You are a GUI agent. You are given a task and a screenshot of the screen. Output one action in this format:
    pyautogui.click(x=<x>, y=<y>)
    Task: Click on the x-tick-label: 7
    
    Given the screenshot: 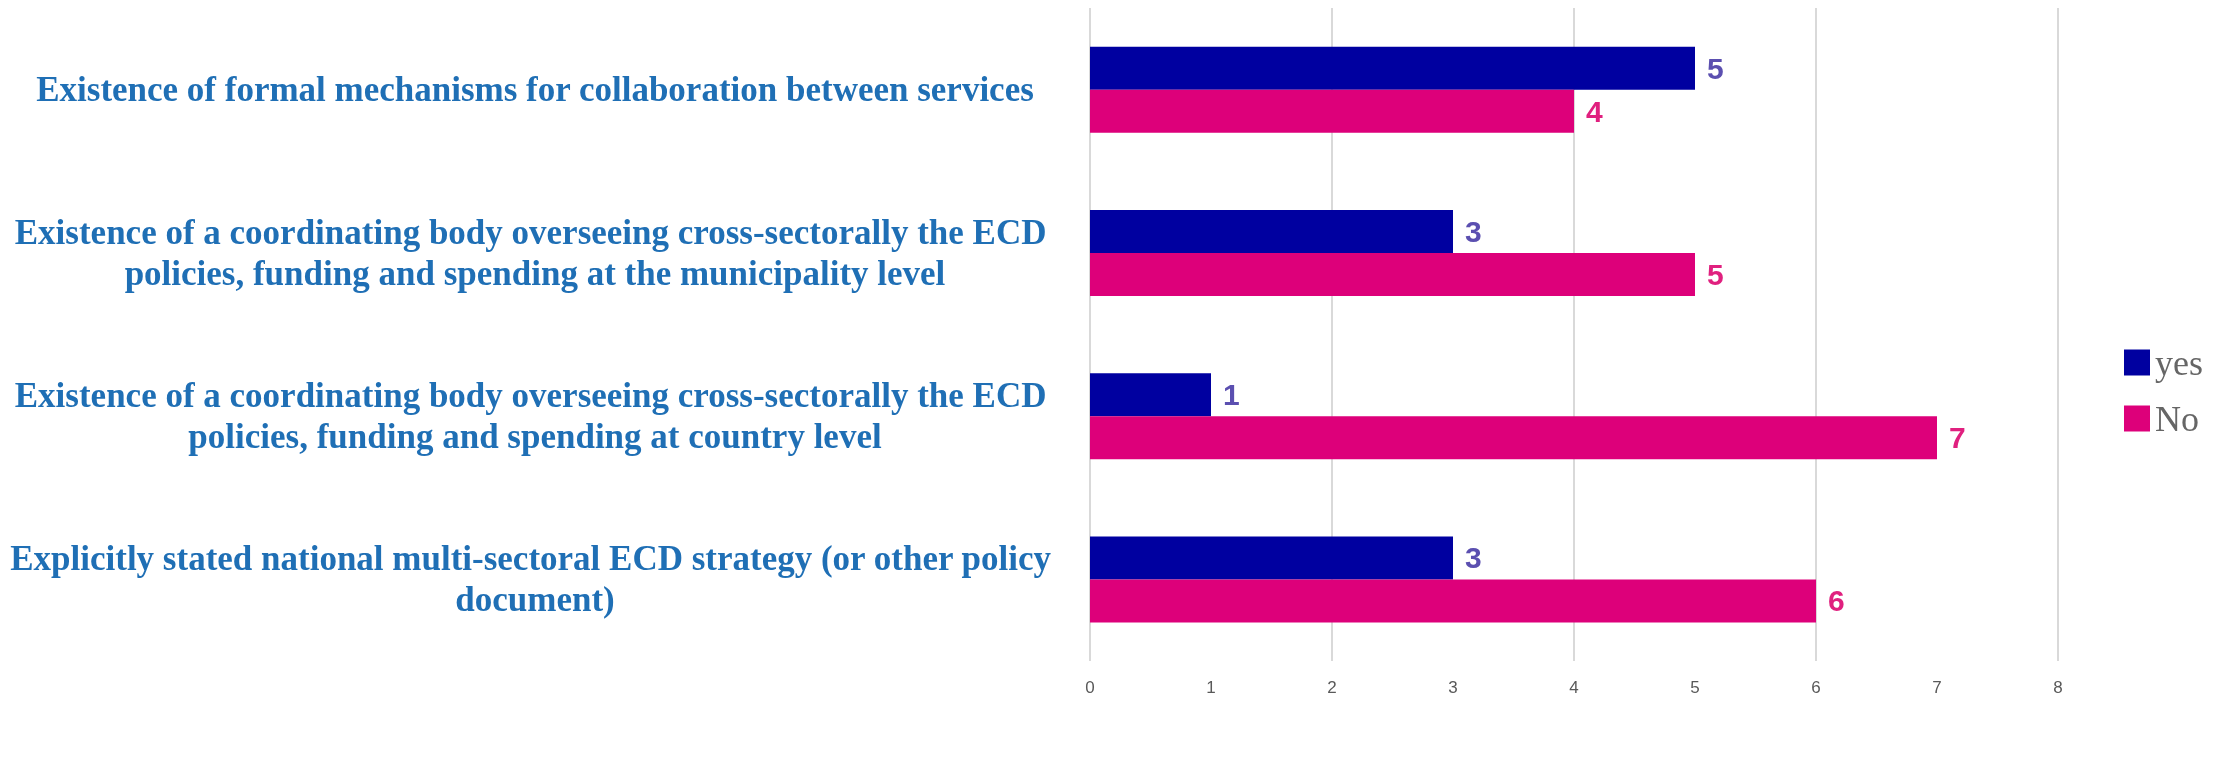 What is the action you would take?
    pyautogui.click(x=1937, y=687)
    